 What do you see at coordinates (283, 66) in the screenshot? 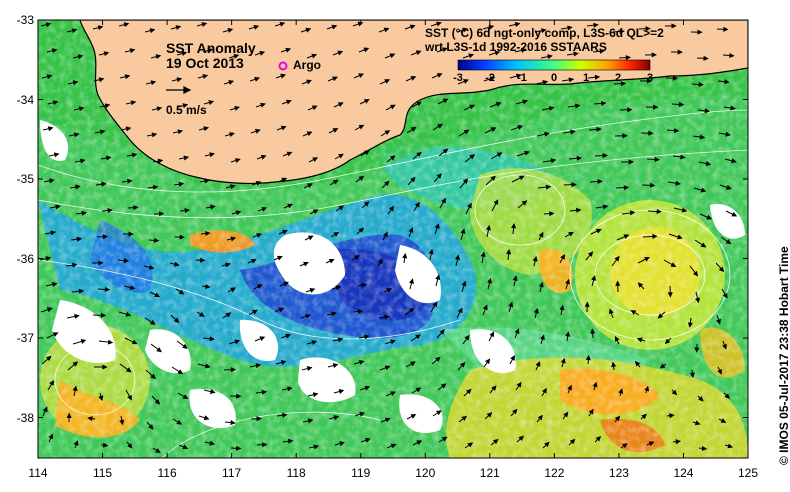
I see `argo-marker-icon` at bounding box center [283, 66].